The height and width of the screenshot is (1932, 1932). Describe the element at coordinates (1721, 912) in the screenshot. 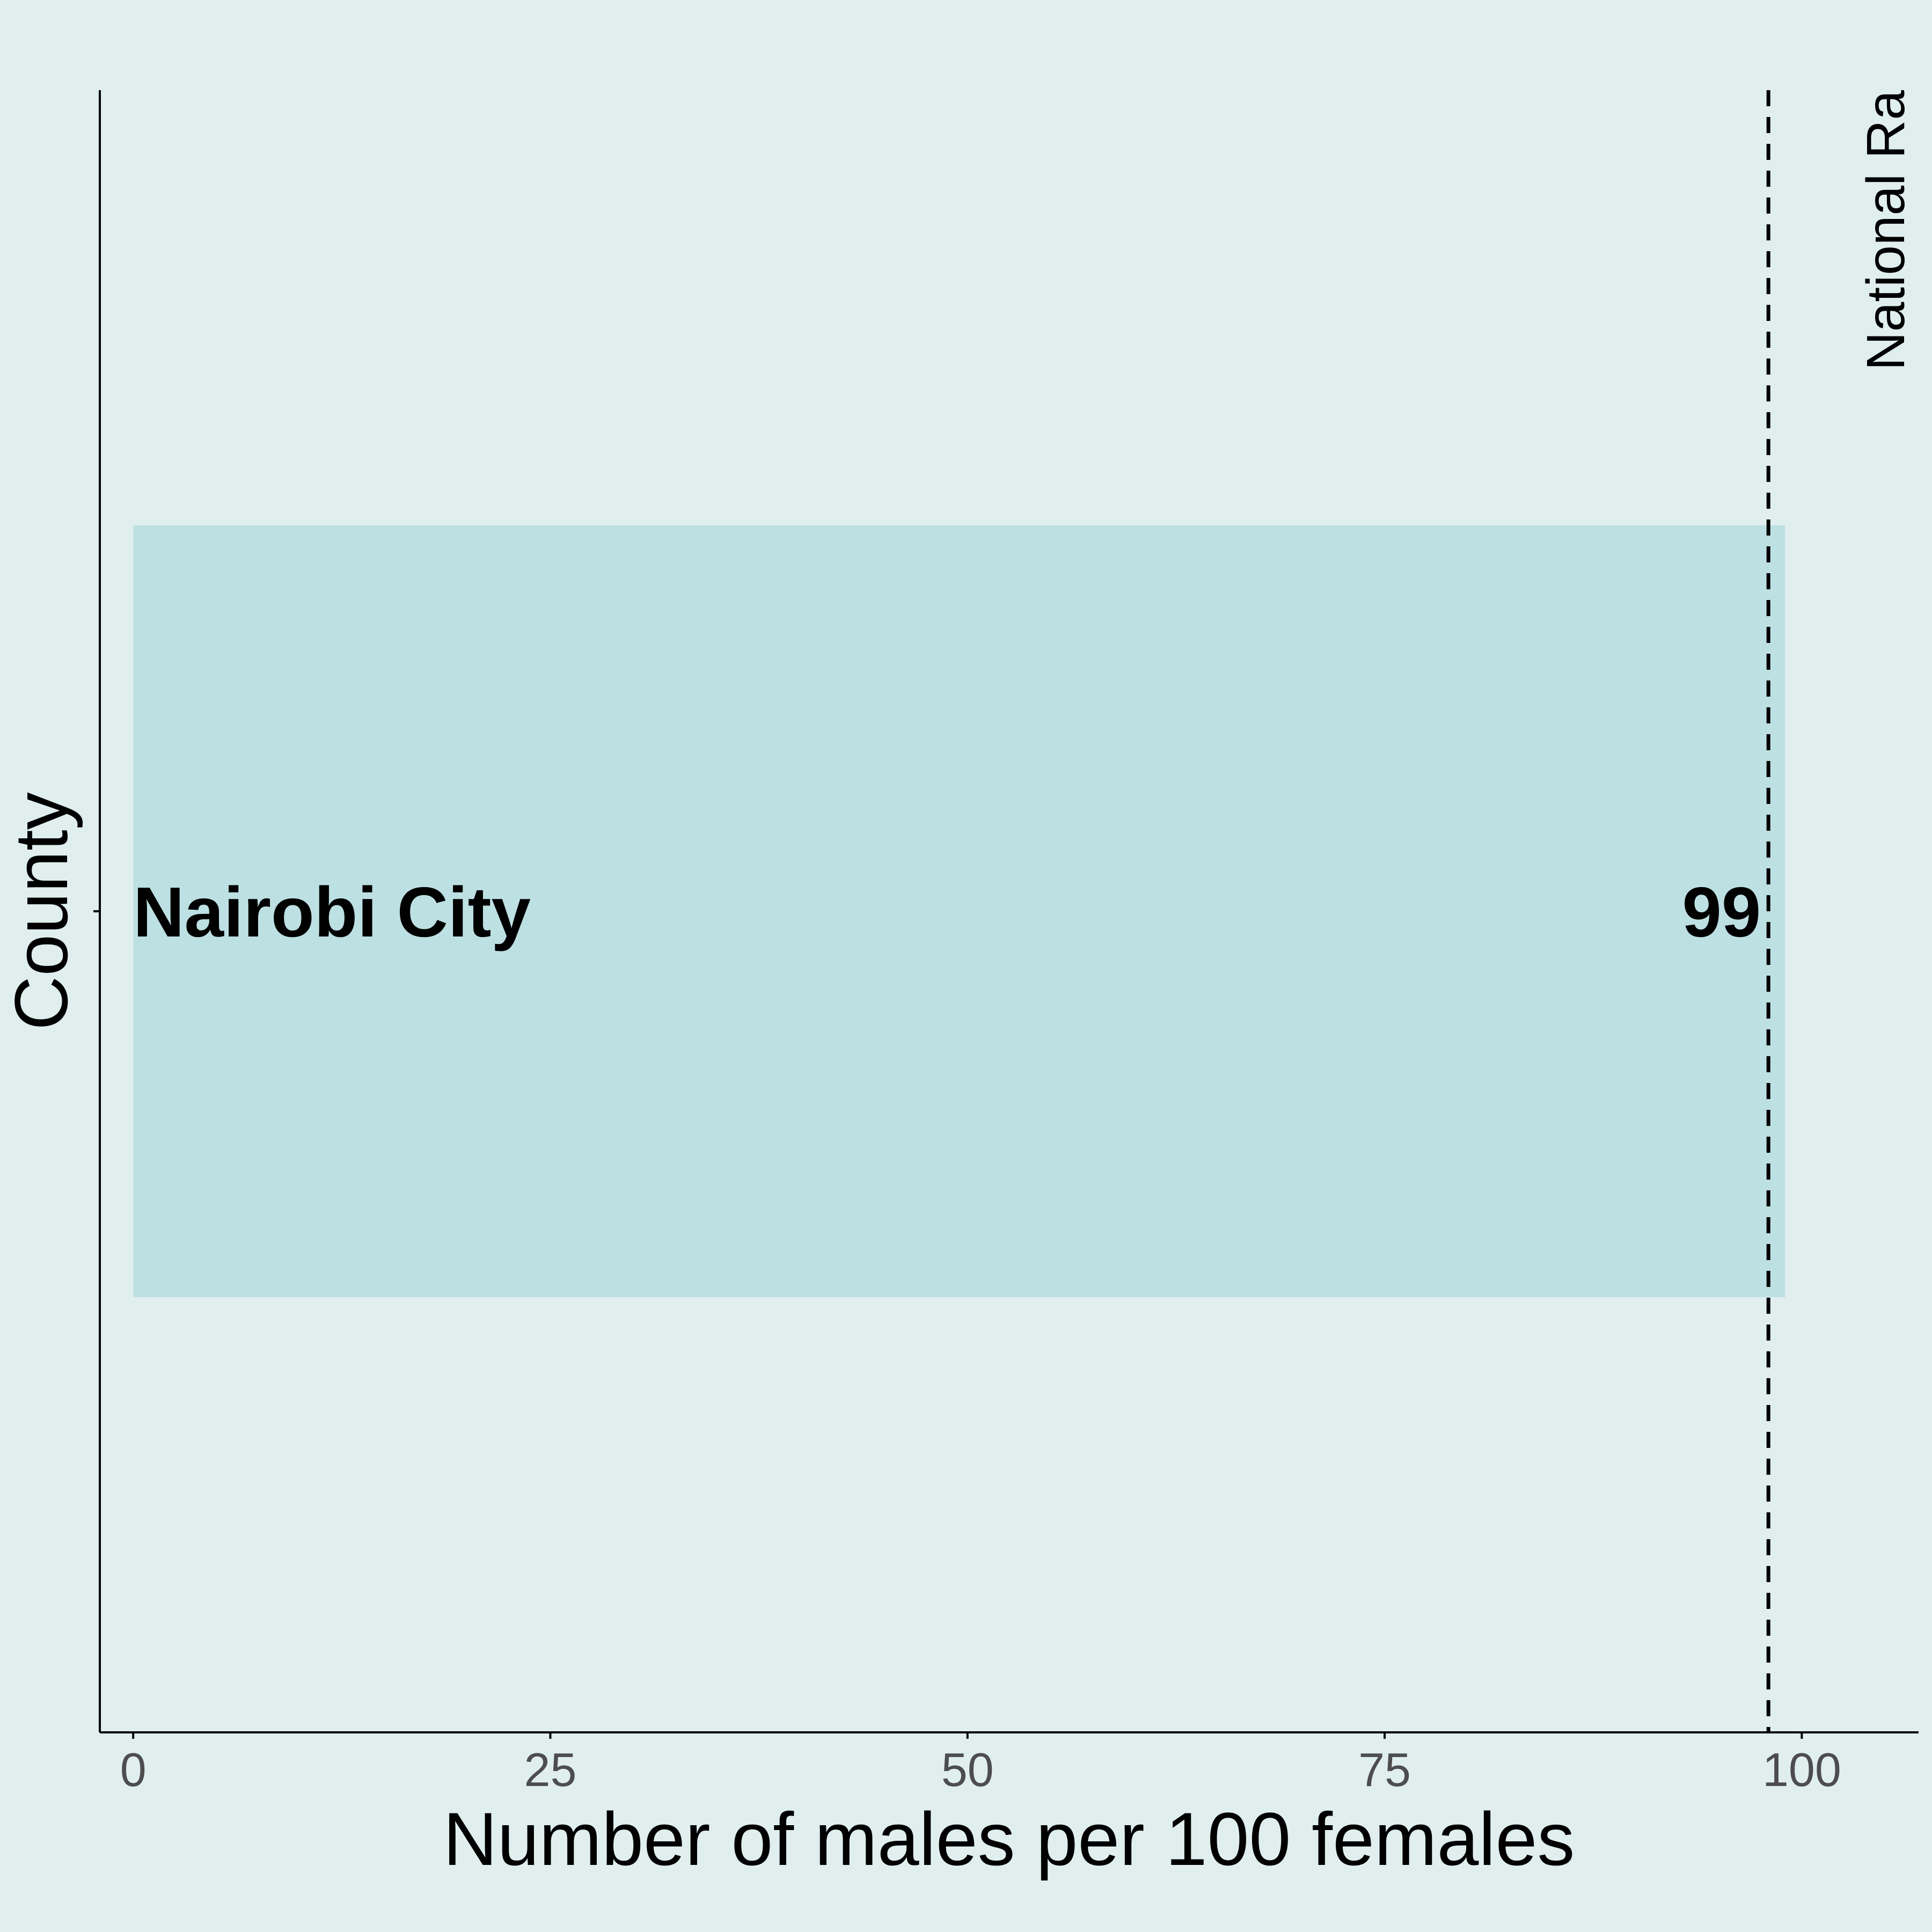

I see `bar-value-label: 99` at that location.